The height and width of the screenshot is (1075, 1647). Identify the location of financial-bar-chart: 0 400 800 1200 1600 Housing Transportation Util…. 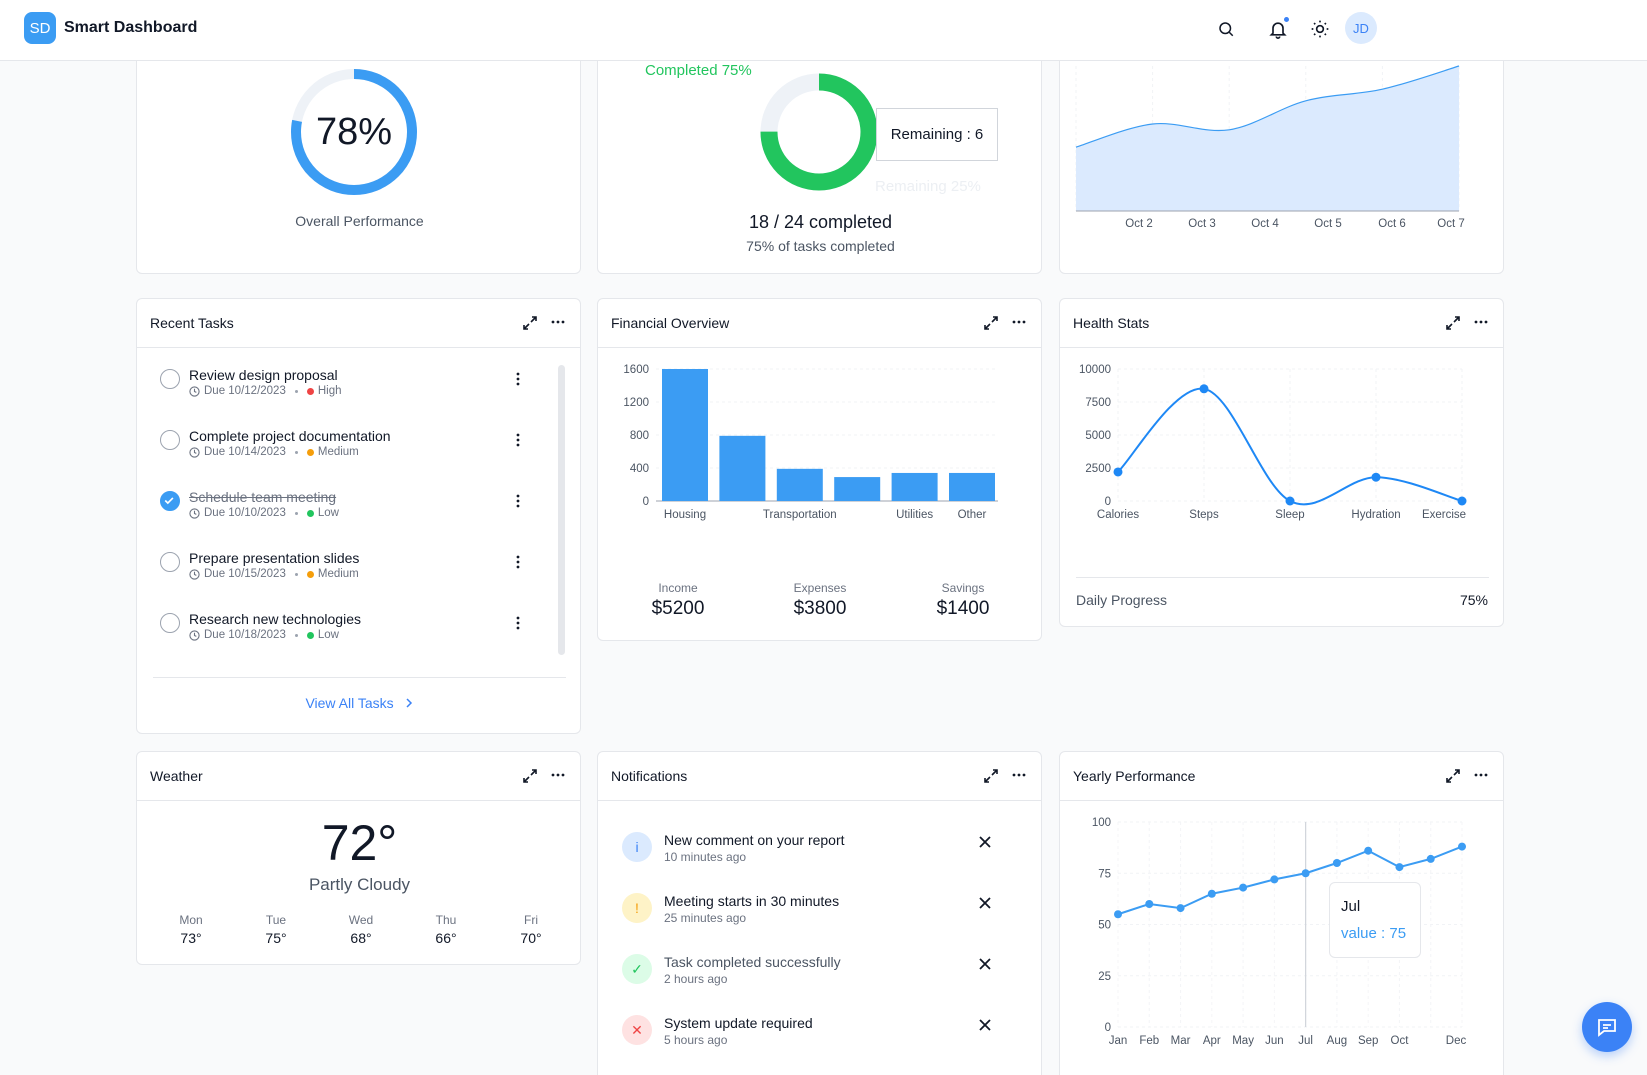
(810, 442).